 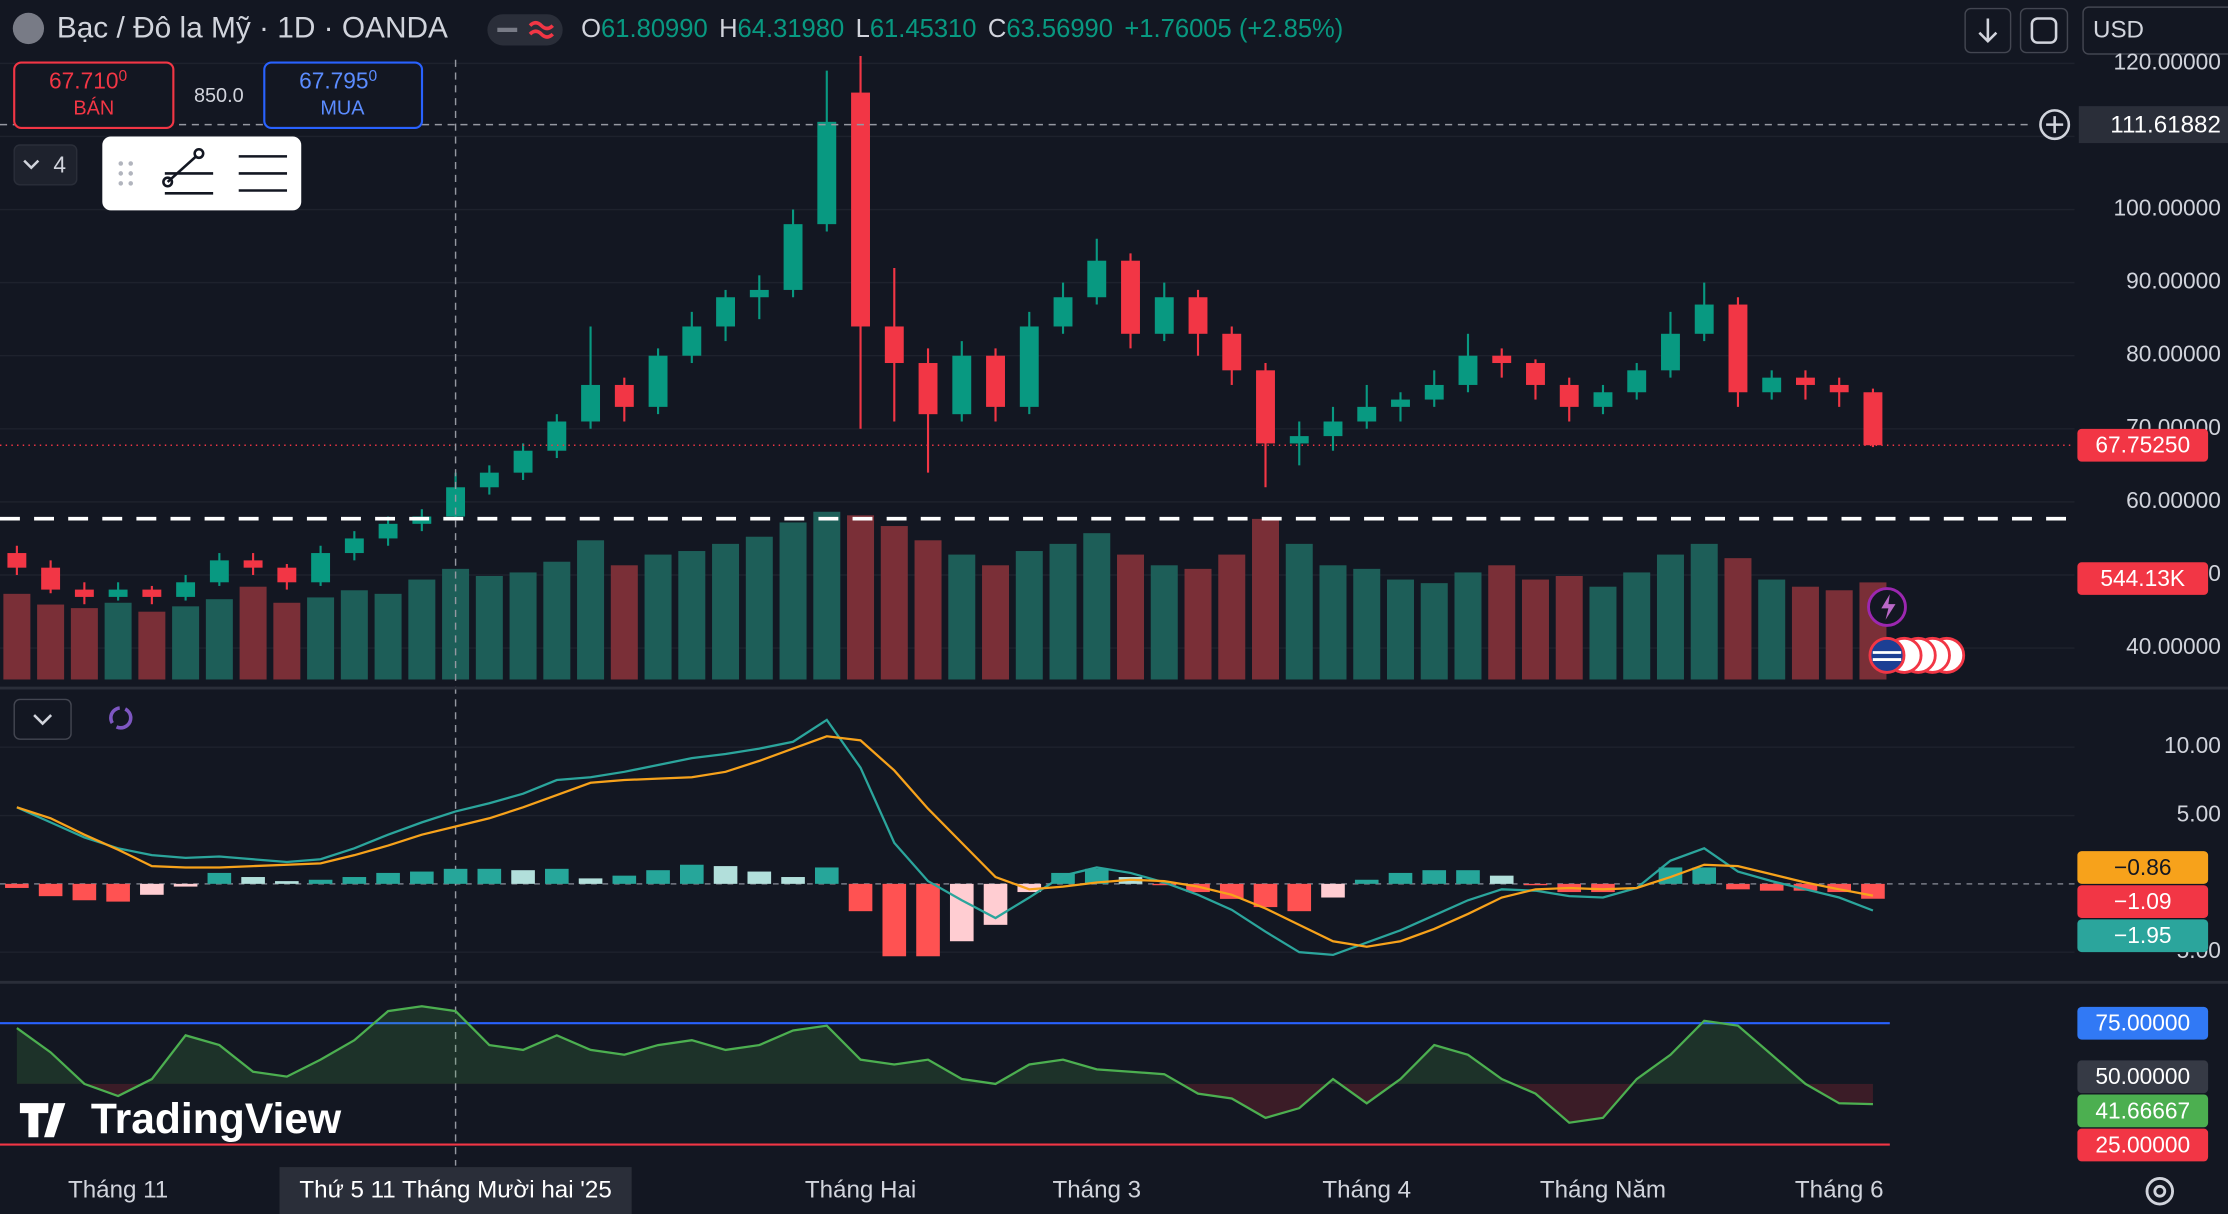 I want to click on crosshair-date-label: Thứ 5 11 Tháng Mười hai '25, so click(x=455, y=1190).